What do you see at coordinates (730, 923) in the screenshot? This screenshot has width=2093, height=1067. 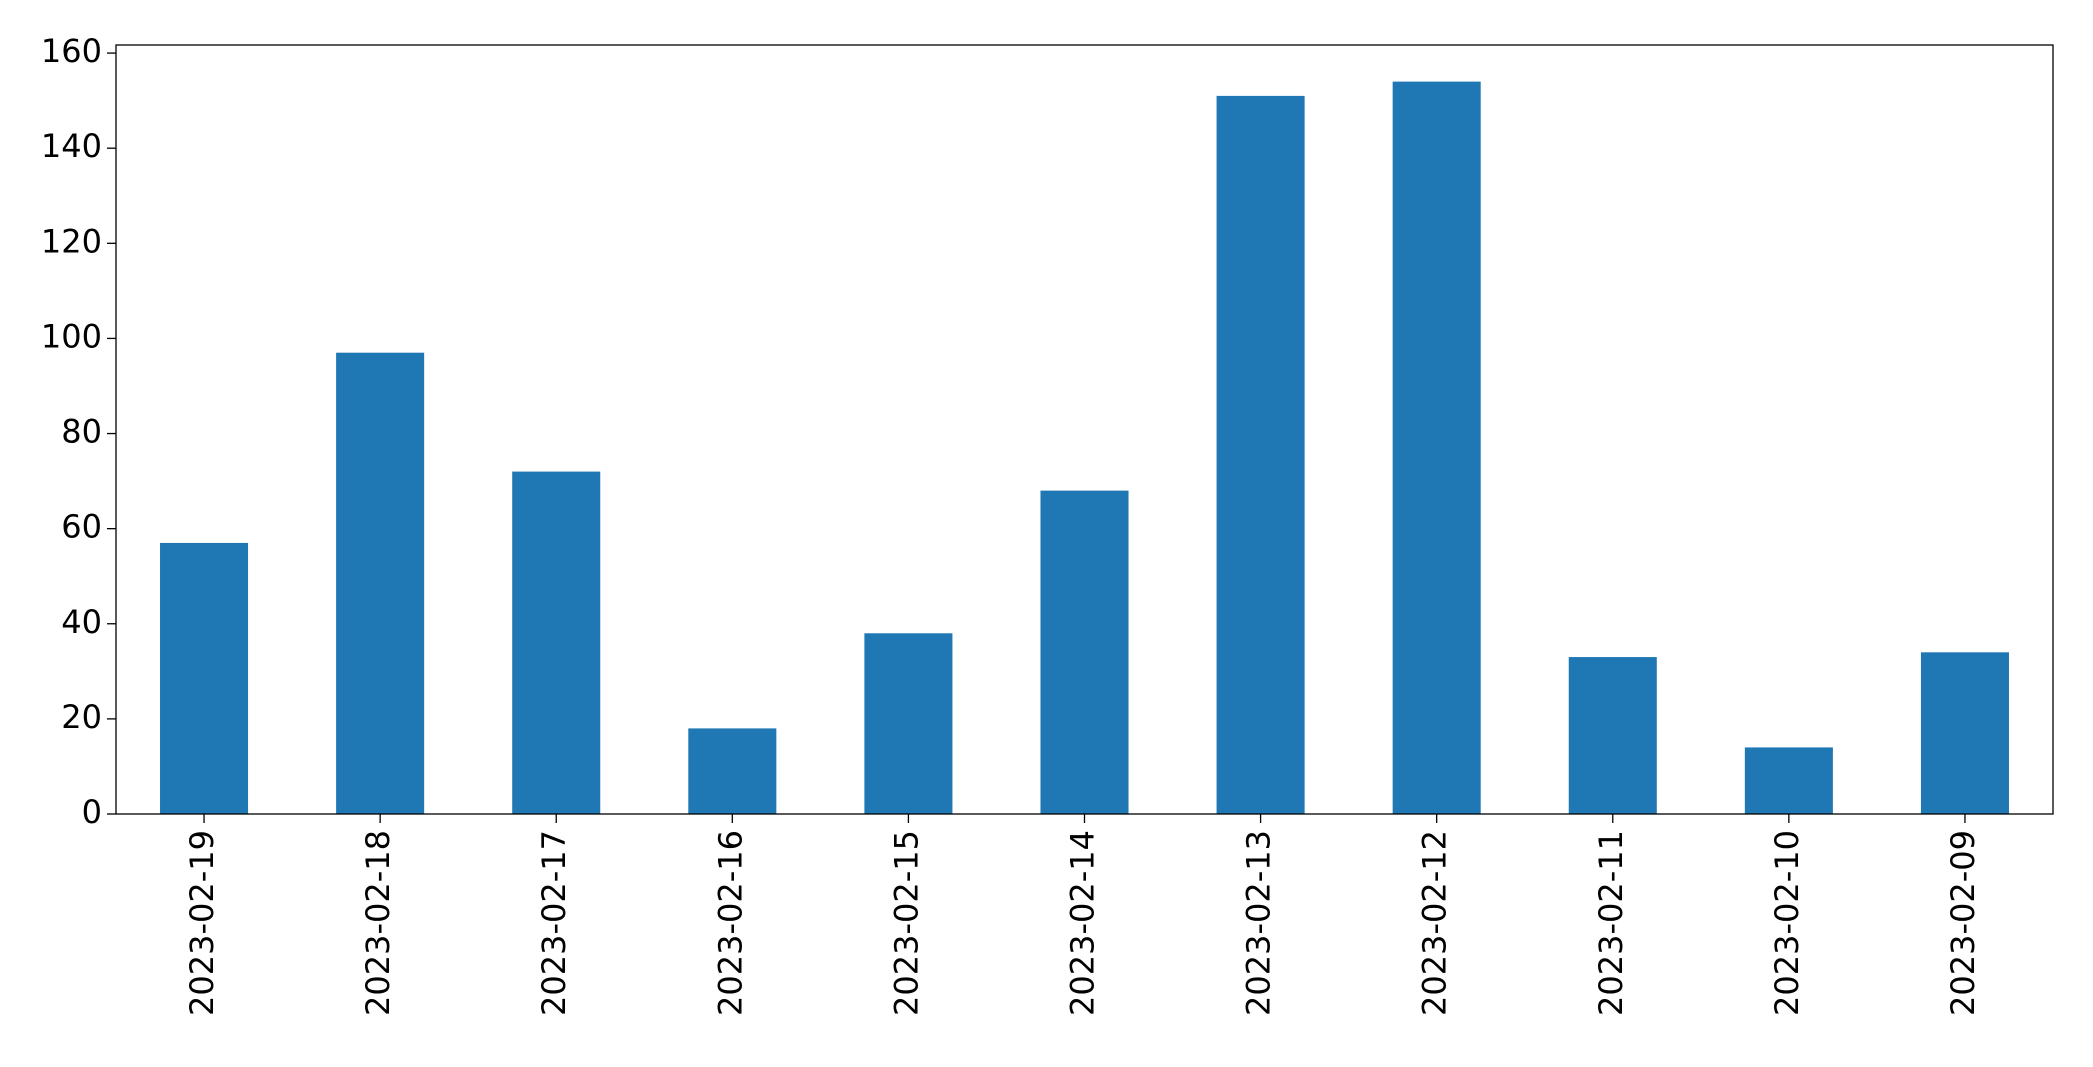 I see `x-tick-label: 2023-02-16` at bounding box center [730, 923].